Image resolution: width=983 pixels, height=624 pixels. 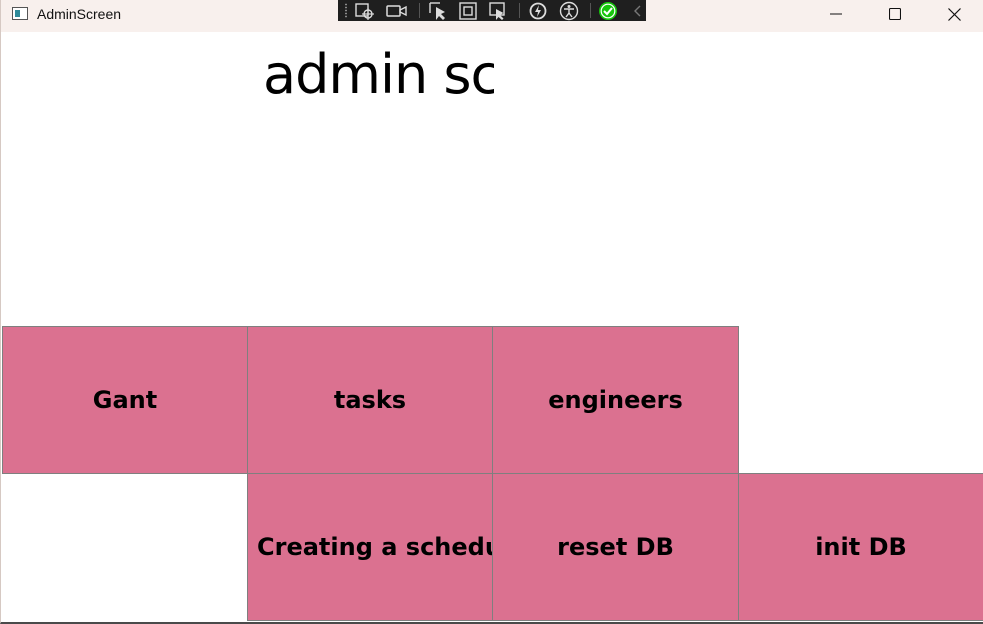 What do you see at coordinates (79, 14) in the screenshot?
I see `window-title: AdminScreen` at bounding box center [79, 14].